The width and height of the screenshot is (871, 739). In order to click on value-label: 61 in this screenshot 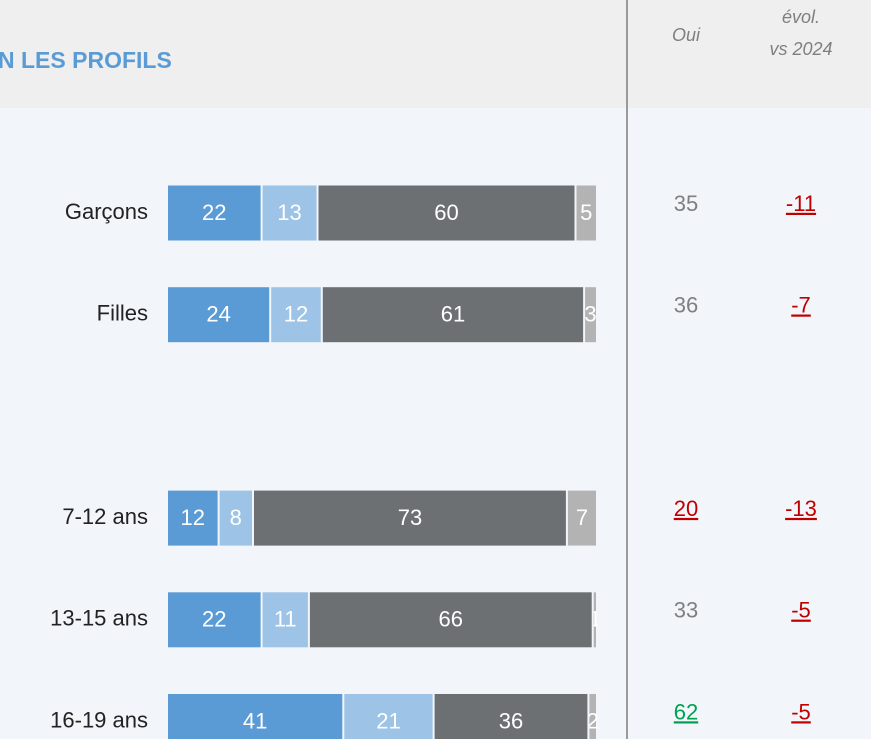, I will do `click(453, 314)`.